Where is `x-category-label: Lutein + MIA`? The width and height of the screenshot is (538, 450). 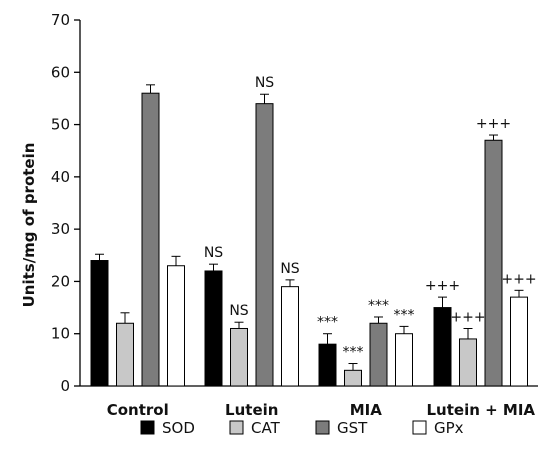
x-category-label: Lutein + MIA is located at coordinates (480, 410).